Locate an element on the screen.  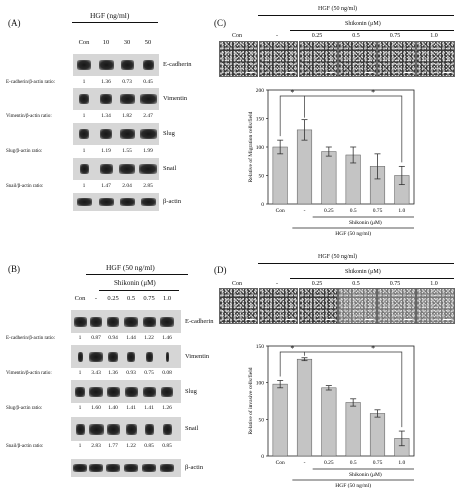
ratio-value: 1.60 is located at coordinates (96, 408).